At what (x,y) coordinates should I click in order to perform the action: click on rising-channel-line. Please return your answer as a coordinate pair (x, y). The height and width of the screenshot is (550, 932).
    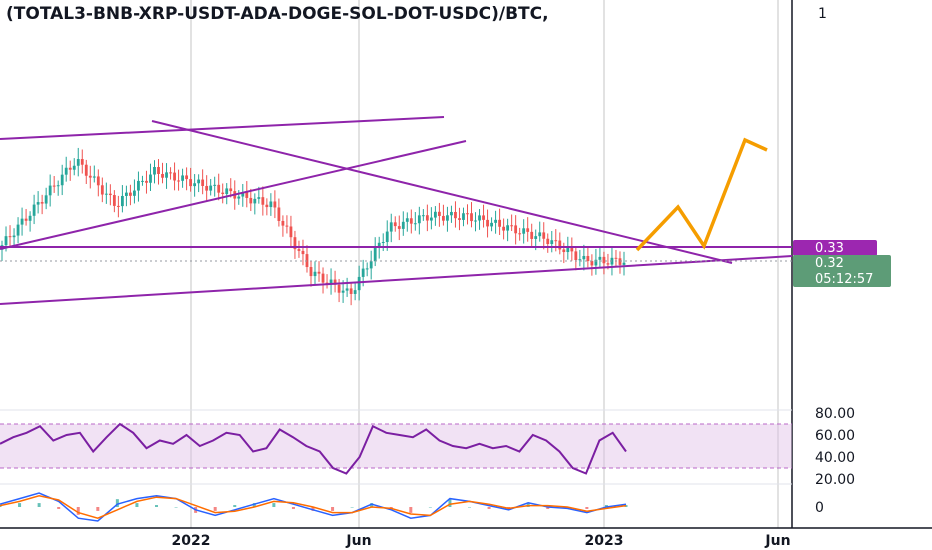
    Looking at the image, I should click on (233, 195).